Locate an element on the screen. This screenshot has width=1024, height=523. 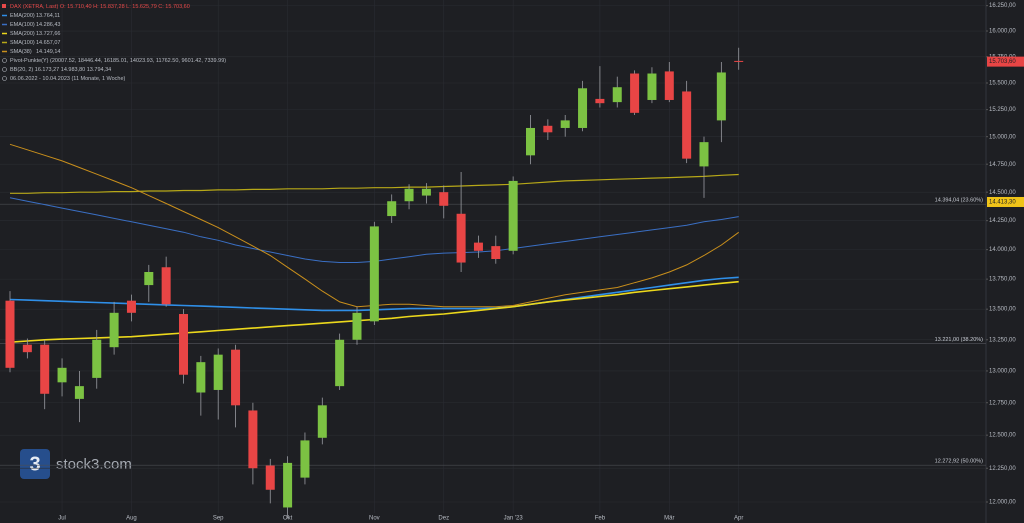
y-tick-label: 12.500,00 is located at coordinates (1002, 436).